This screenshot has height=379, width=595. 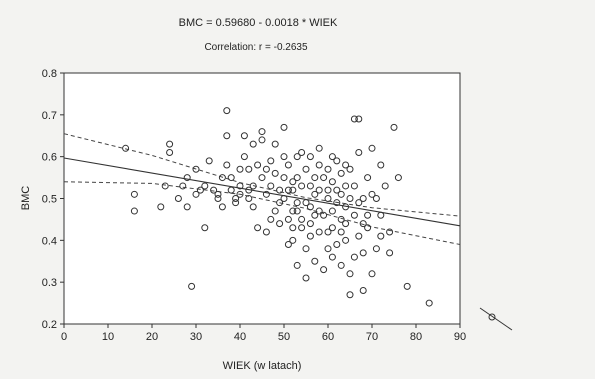 I want to click on legend-point-icon, so click(x=492, y=317).